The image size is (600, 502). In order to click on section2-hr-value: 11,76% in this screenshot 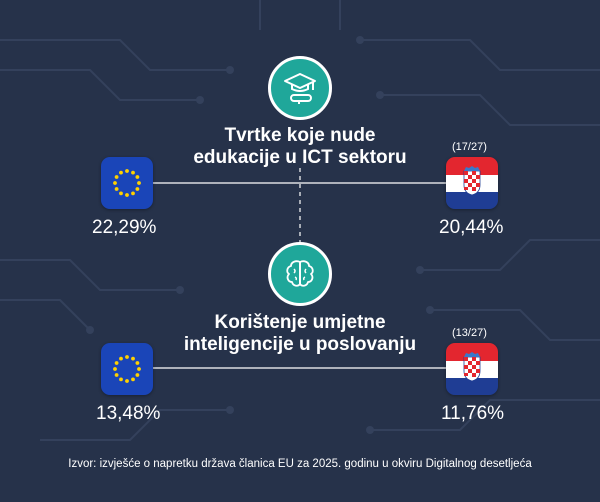, I will do `click(473, 413)`.